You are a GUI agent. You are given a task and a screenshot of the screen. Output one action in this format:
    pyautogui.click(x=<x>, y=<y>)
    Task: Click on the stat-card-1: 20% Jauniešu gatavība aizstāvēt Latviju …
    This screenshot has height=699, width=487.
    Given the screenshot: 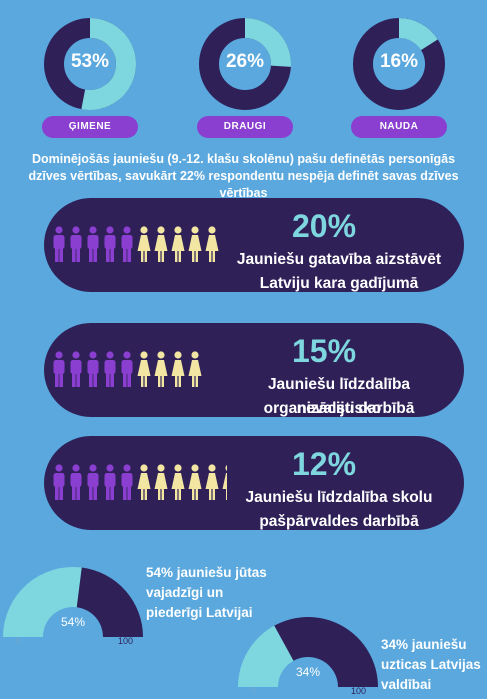 What is the action you would take?
    pyautogui.click(x=254, y=245)
    